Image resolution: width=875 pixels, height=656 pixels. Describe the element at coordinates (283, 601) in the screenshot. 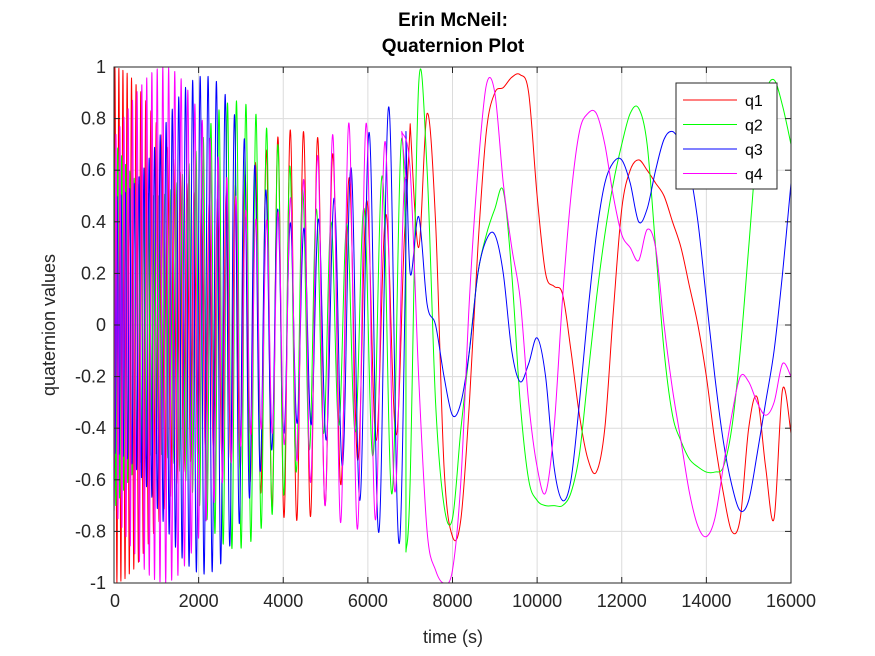

I see `x-tick-label: 4000` at that location.